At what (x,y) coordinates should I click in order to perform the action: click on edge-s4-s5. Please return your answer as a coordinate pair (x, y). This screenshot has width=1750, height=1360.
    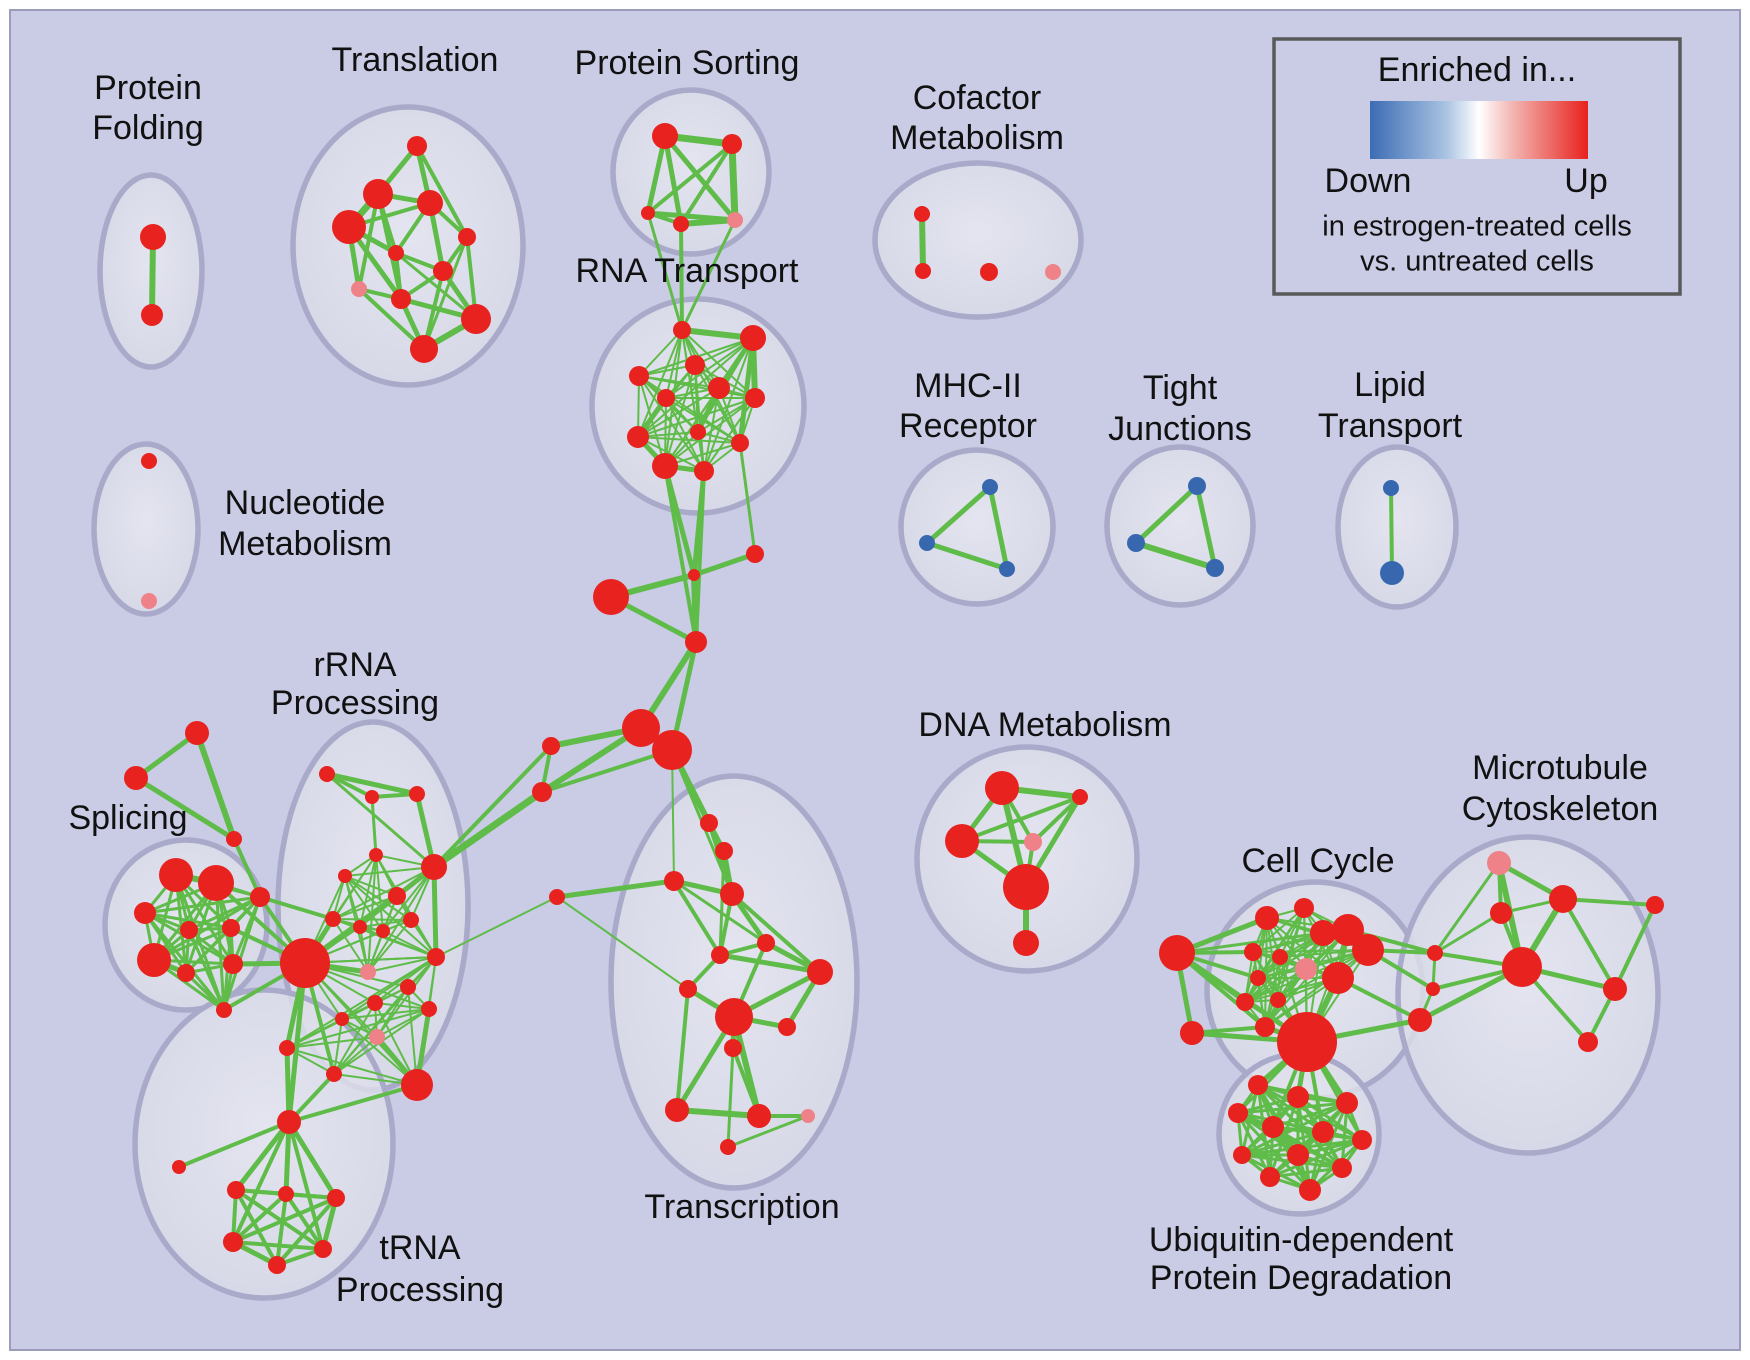
    Looking at the image, I should click on (708, 222).